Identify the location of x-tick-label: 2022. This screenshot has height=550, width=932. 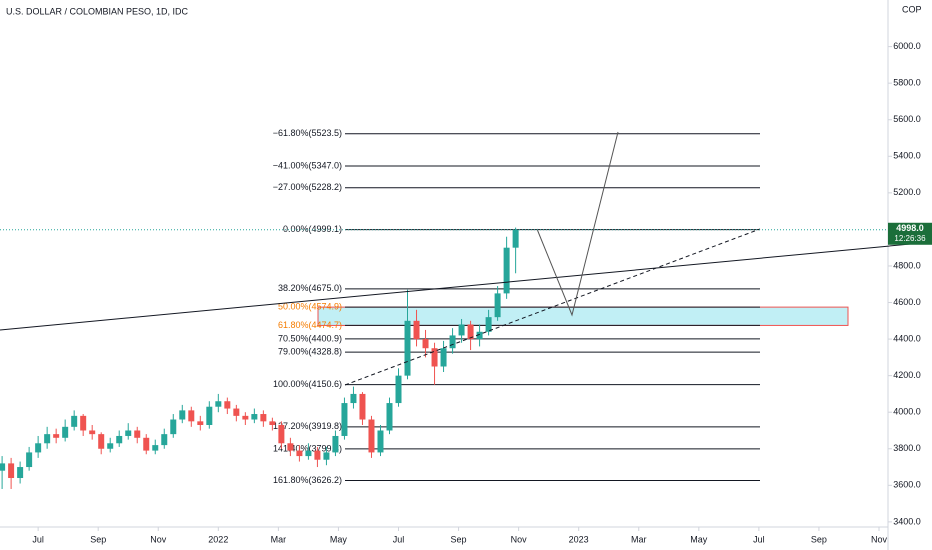
(218, 539).